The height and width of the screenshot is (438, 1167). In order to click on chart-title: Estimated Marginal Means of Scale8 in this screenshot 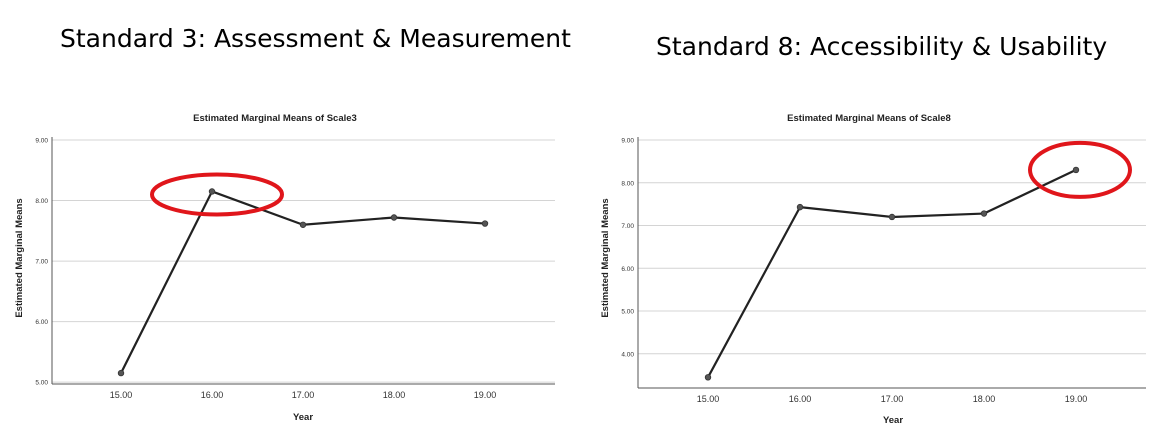, I will do `click(869, 118)`.